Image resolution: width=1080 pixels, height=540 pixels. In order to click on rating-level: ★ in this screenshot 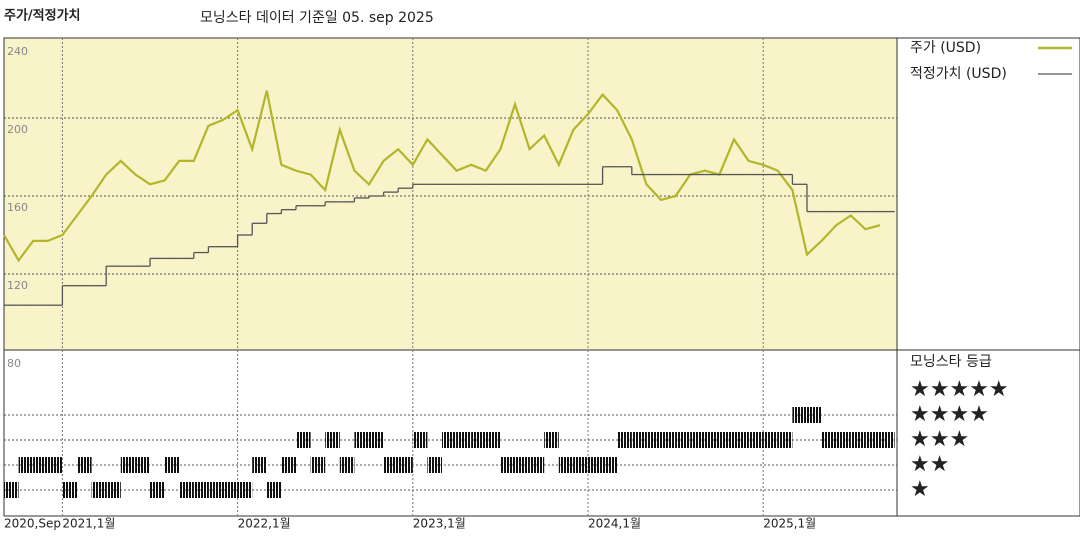, I will do `click(920, 489)`.